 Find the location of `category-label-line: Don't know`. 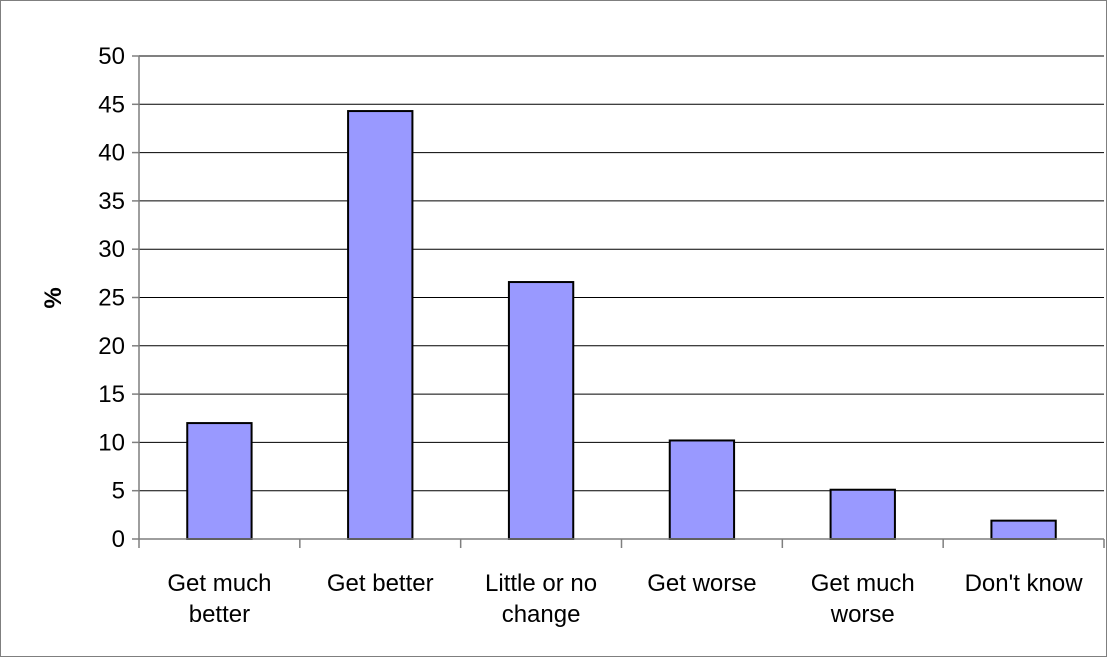

category-label-line: Don't know is located at coordinates (1024, 583).